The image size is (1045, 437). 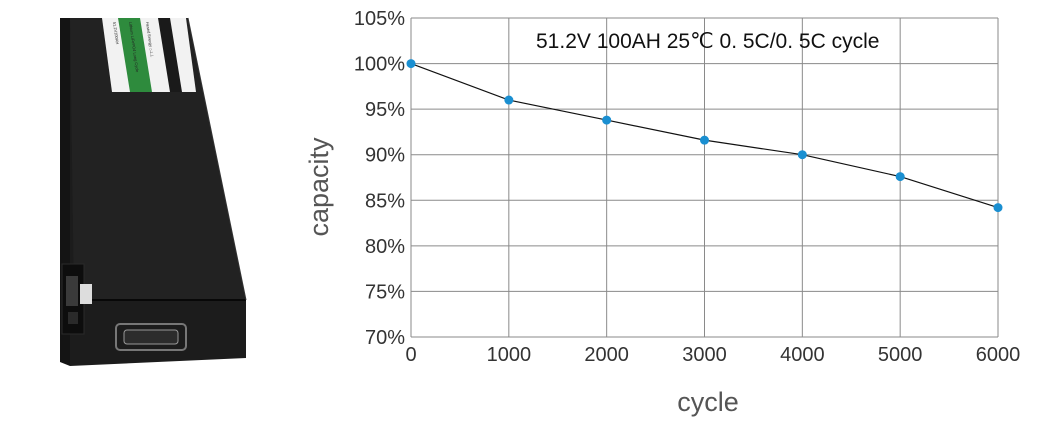 What do you see at coordinates (385, 338) in the screenshot?
I see `y-tick-label: 70%` at bounding box center [385, 338].